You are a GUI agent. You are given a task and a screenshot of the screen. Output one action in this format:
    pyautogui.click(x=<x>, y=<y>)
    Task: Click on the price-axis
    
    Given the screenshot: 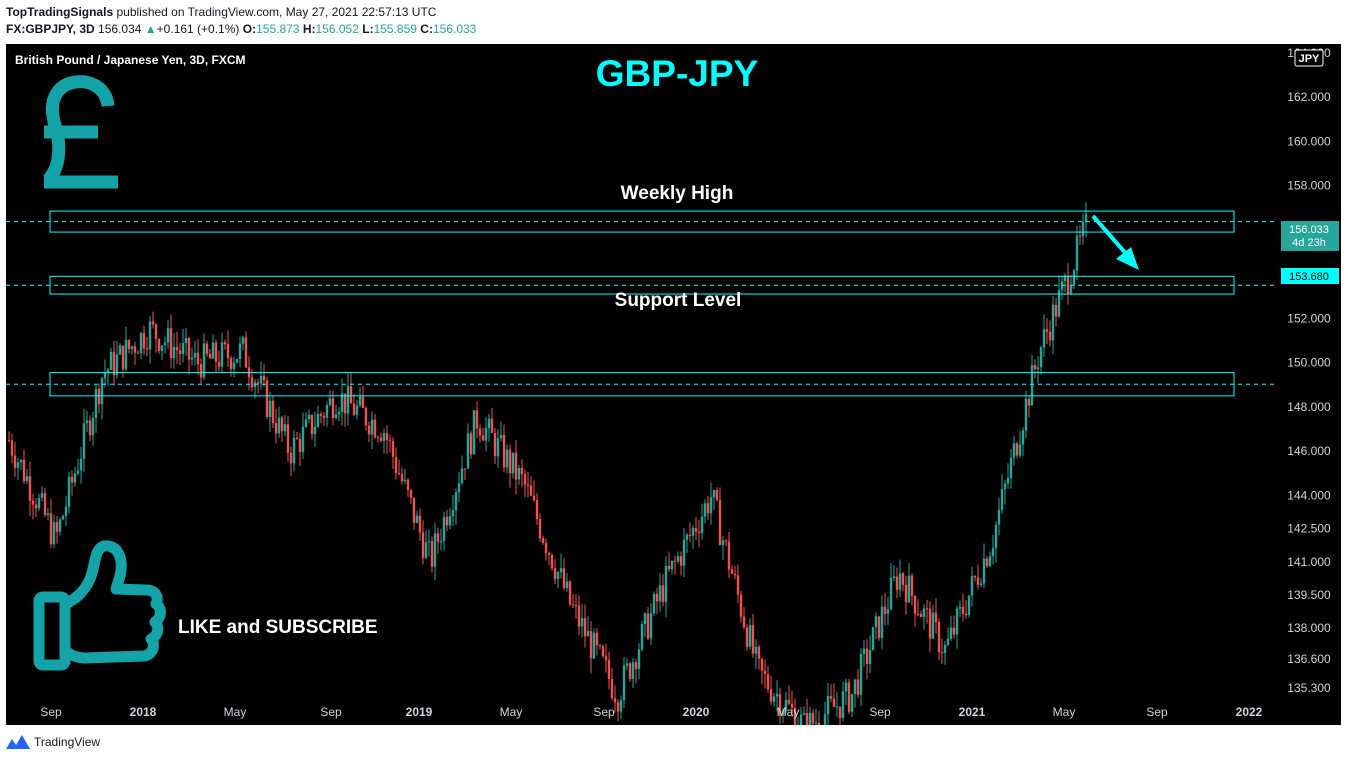 What is the action you would take?
    pyautogui.click(x=1308, y=384)
    